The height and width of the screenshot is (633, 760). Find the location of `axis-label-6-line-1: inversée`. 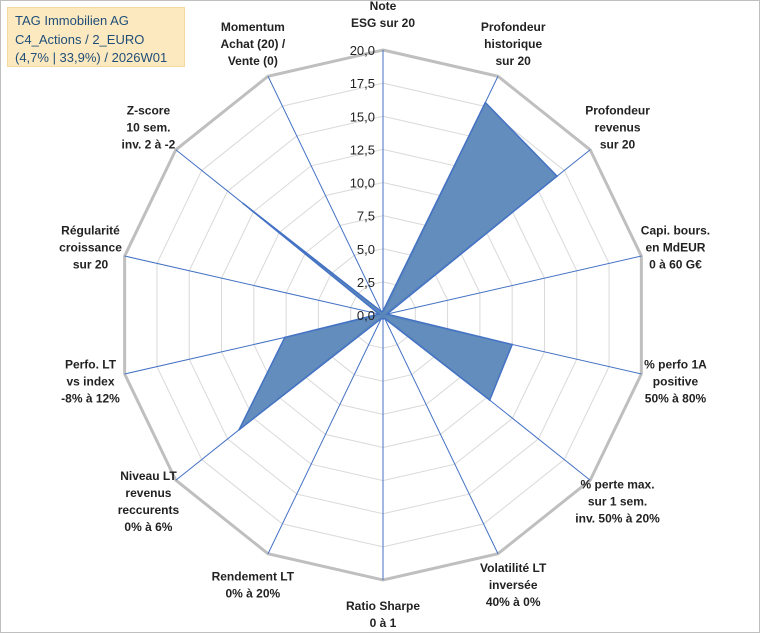

axis-label-6-line-1: inversée is located at coordinates (513, 585).